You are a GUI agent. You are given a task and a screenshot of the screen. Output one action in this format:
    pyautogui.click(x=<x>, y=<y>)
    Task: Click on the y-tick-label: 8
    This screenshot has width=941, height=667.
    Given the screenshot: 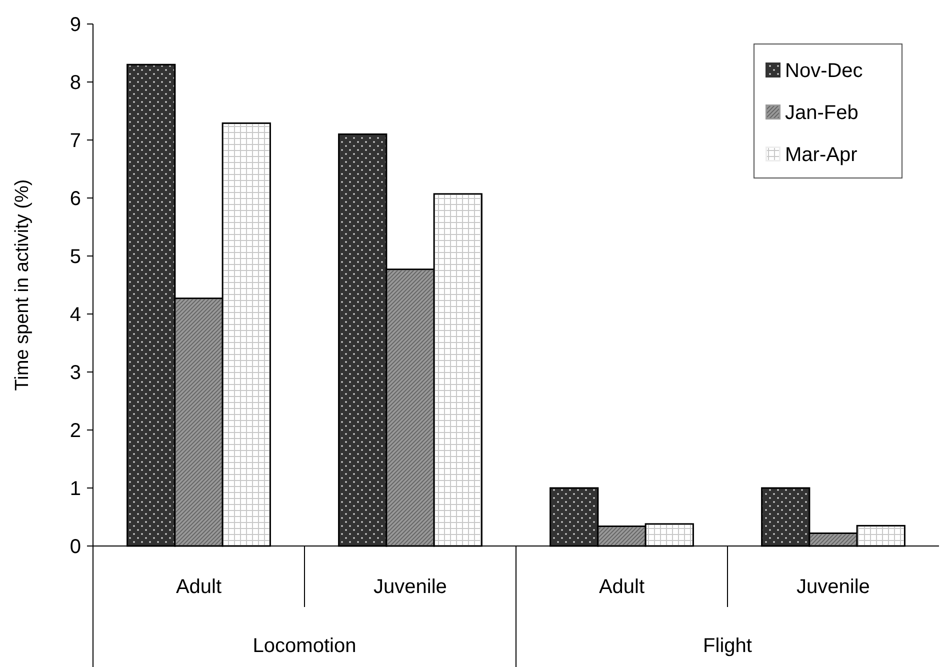 What is the action you would take?
    pyautogui.click(x=75, y=83)
    